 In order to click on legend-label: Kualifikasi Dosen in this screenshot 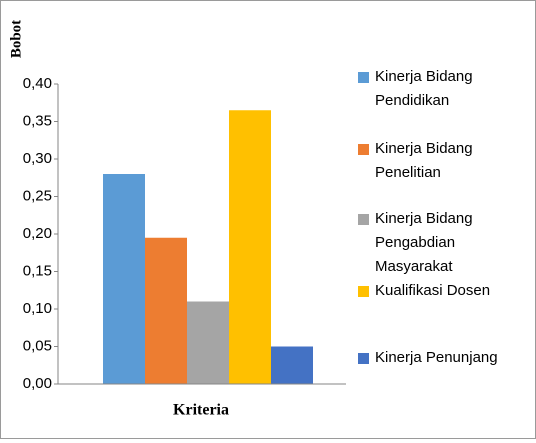, I will do `click(433, 290)`.